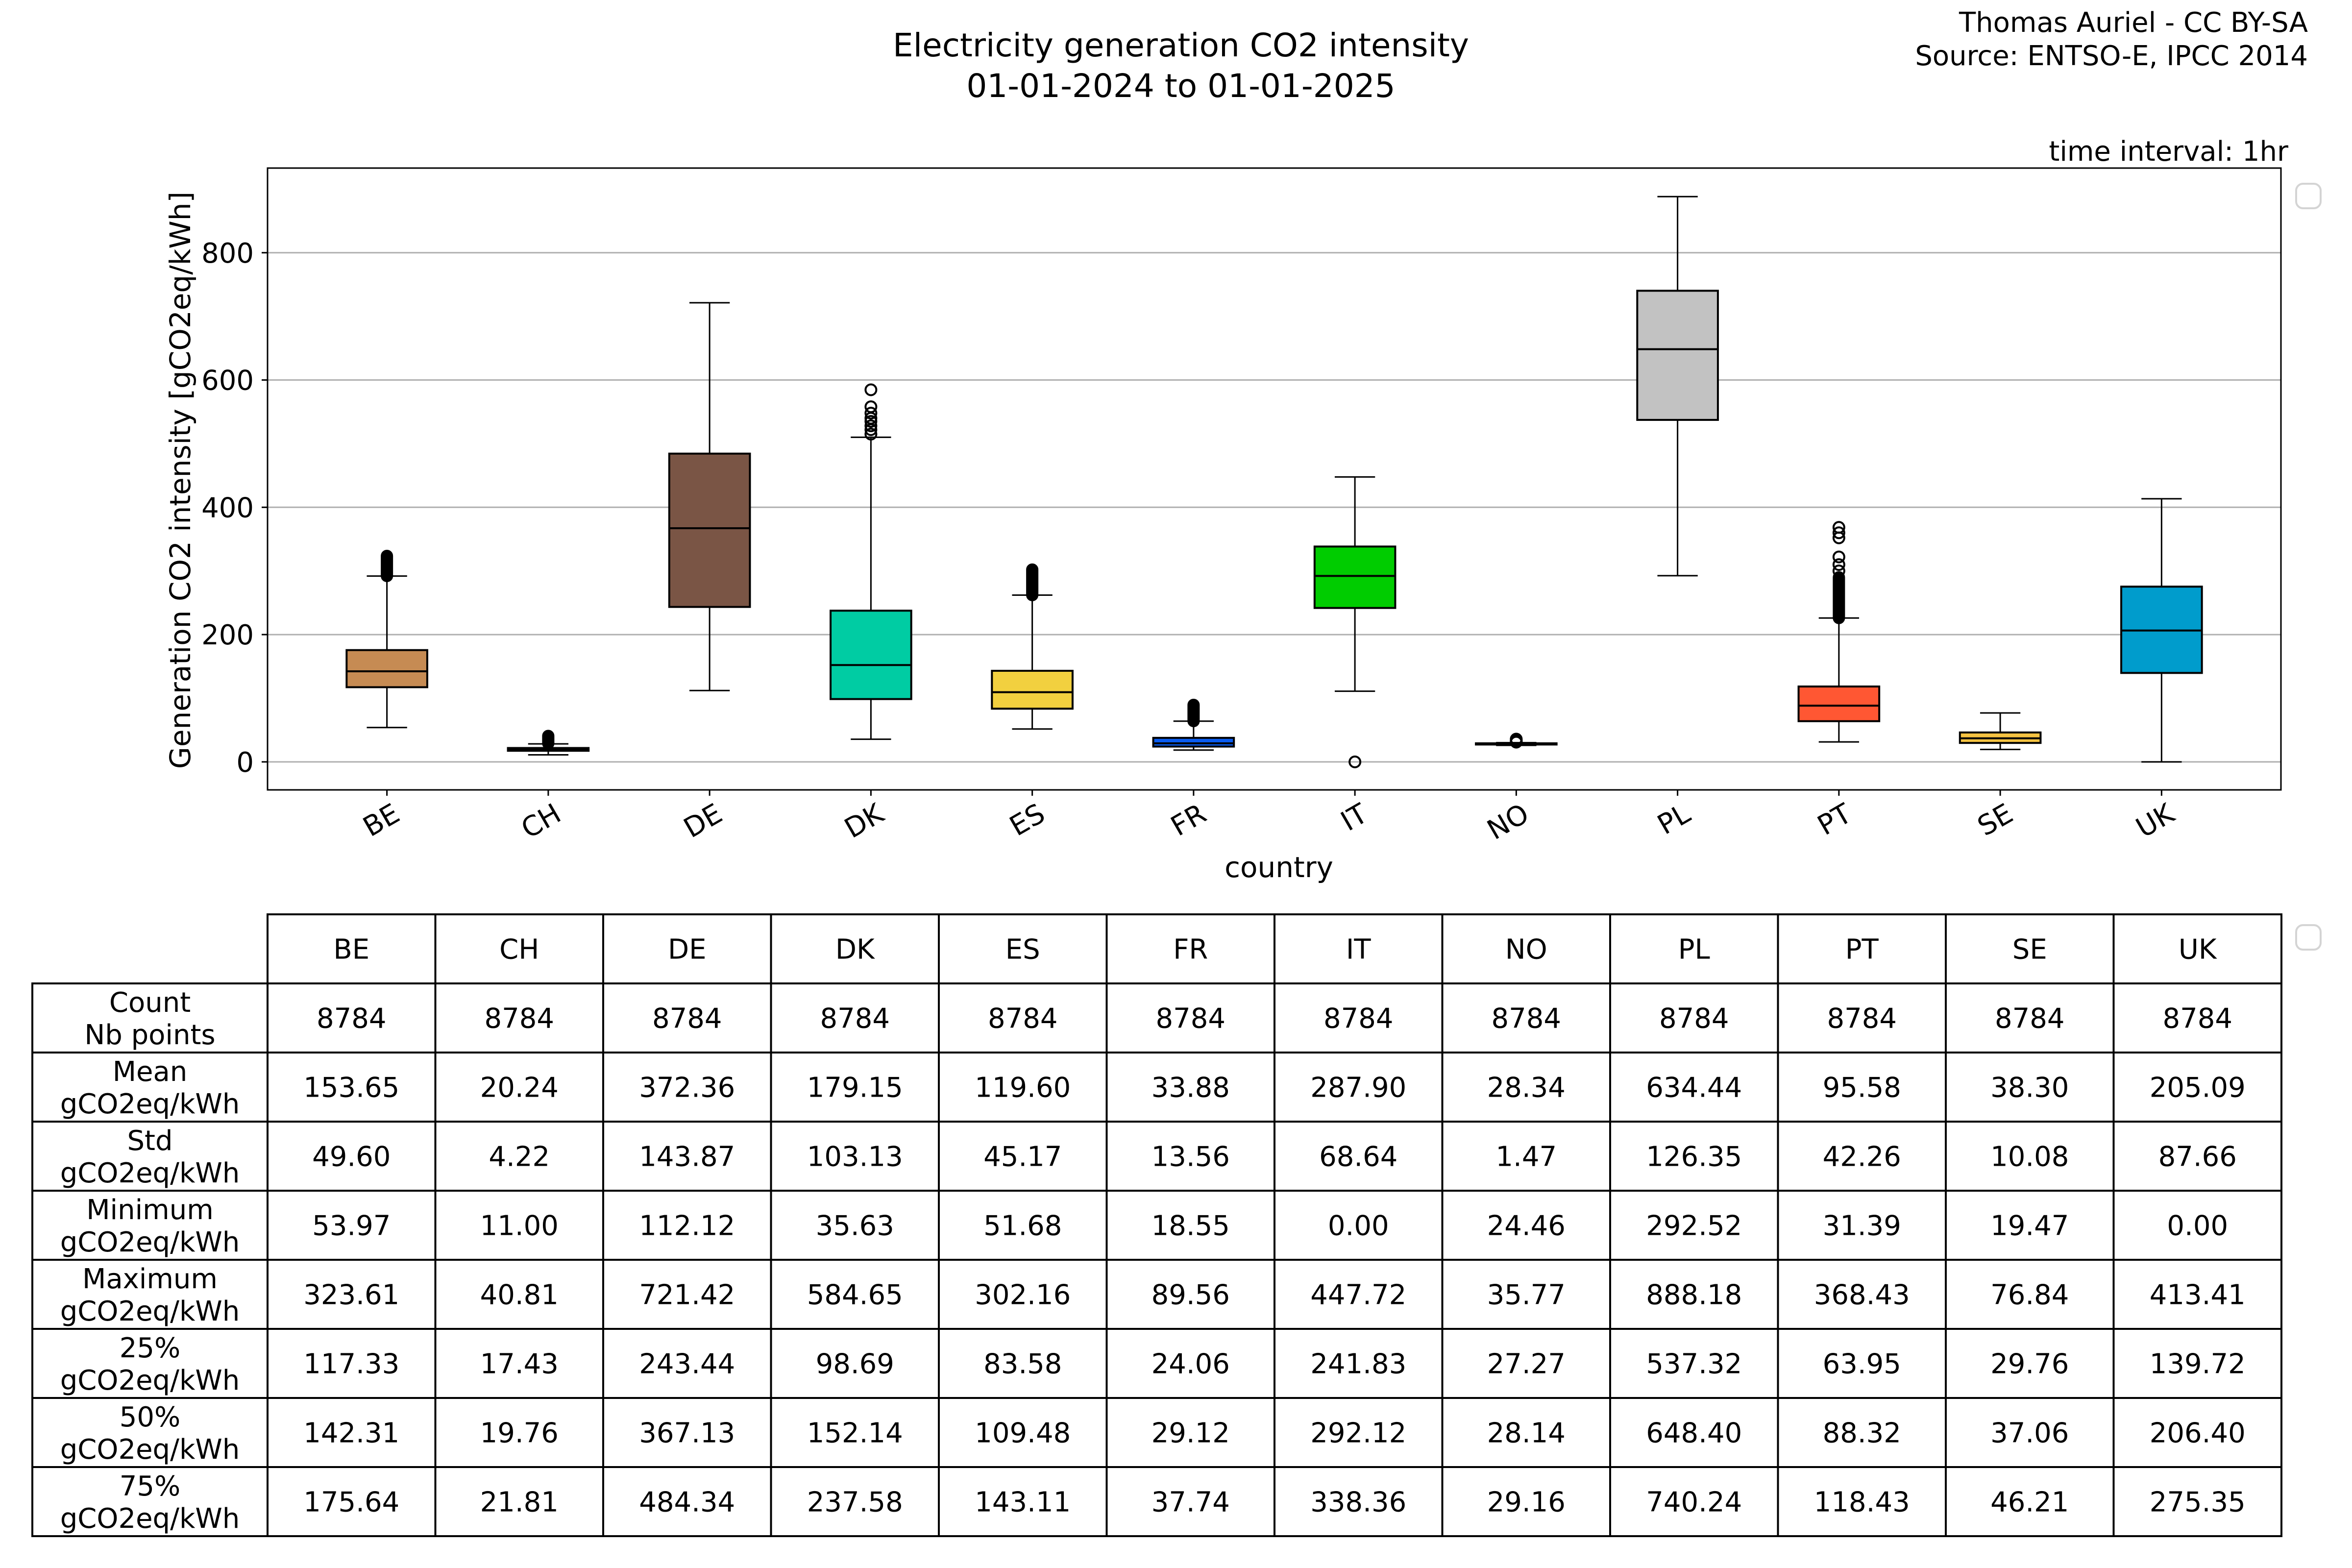  Describe the element at coordinates (519, 1364) in the screenshot. I see `cell-value: 17.43` at that location.